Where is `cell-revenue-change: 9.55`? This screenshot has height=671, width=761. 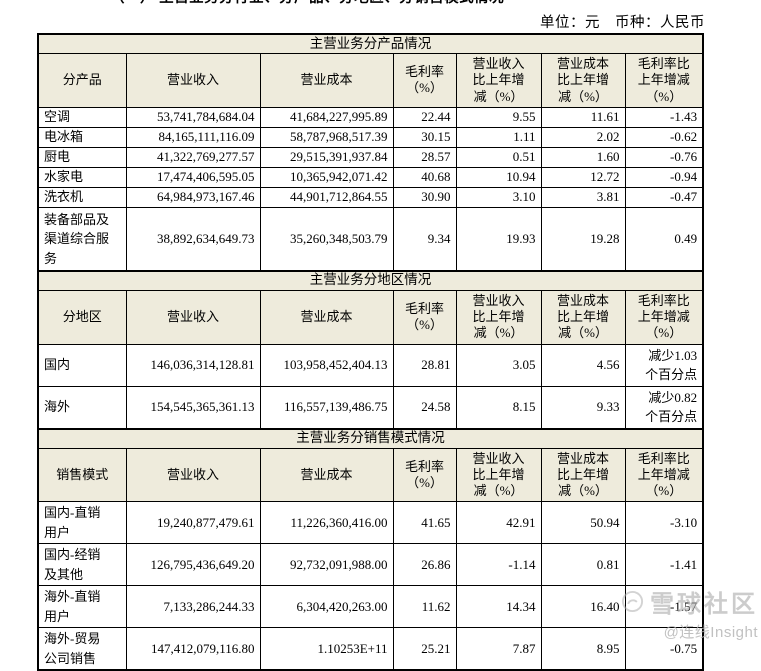
cell-revenue-change: 9.55 is located at coordinates (498, 117).